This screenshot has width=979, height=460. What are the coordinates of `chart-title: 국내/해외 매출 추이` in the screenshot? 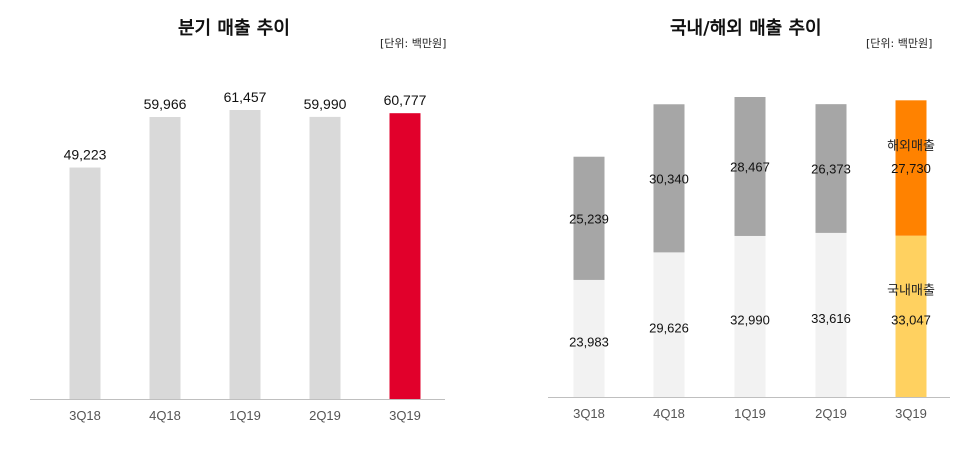 It's located at (746, 28).